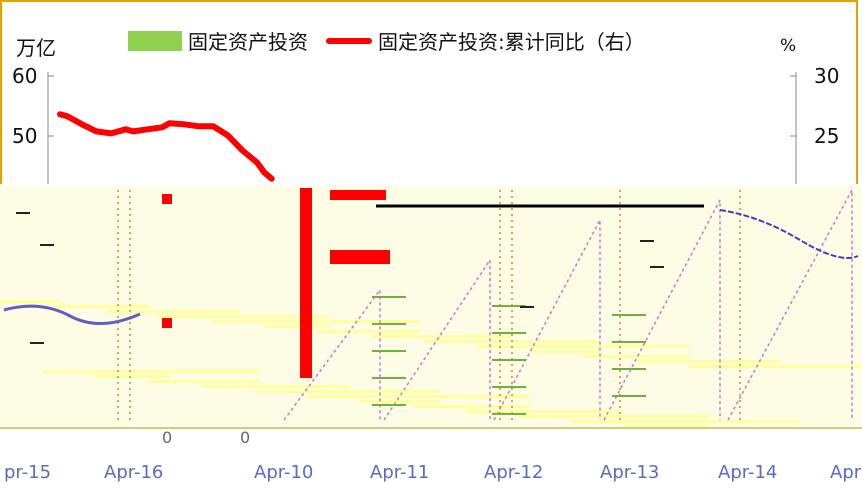 This screenshot has height=489, width=862. I want to click on glitch-red-vertical, so click(306, 283).